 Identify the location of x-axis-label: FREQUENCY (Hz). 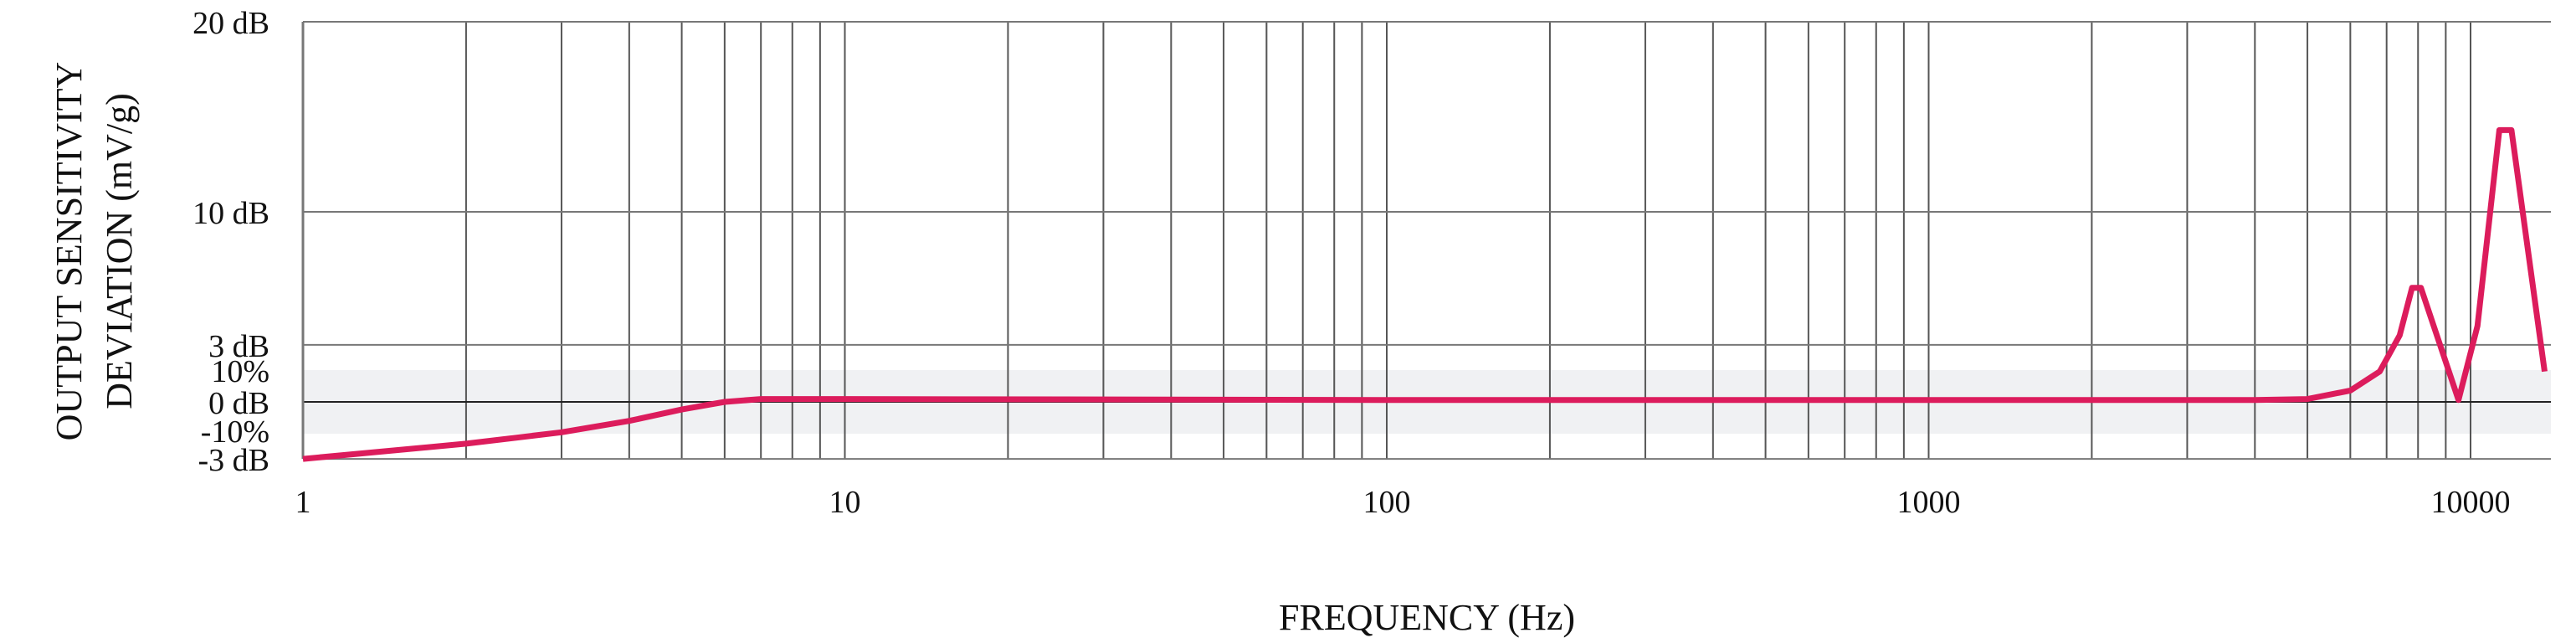
(1427, 617).